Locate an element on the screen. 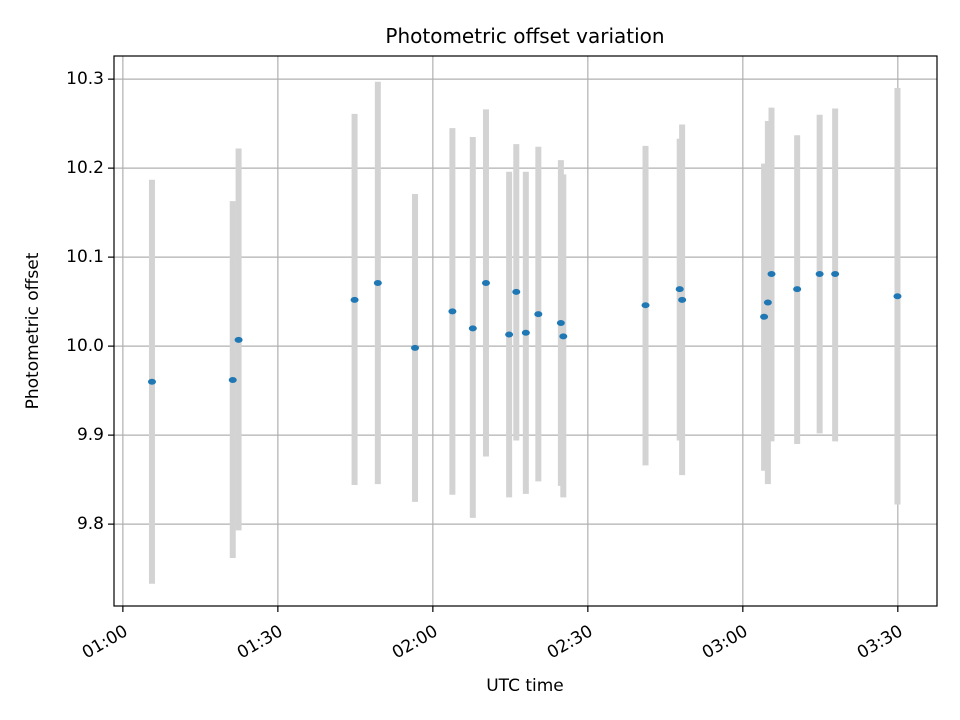 The image size is (960, 720). data-points is located at coordinates (524, 328).